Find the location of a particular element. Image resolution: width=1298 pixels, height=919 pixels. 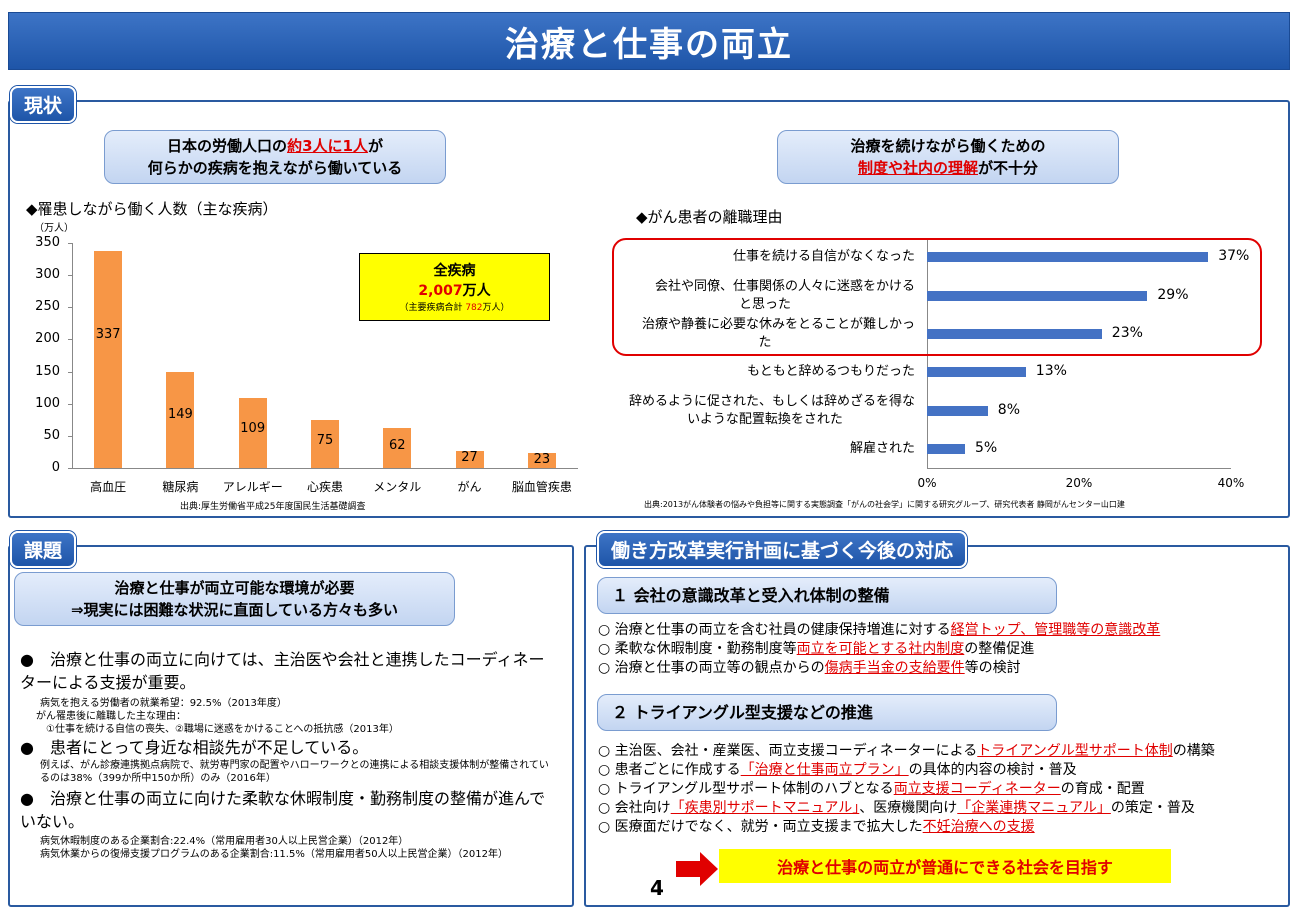

hbar-category-line: 解雇された is located at coordinates (882, 448).